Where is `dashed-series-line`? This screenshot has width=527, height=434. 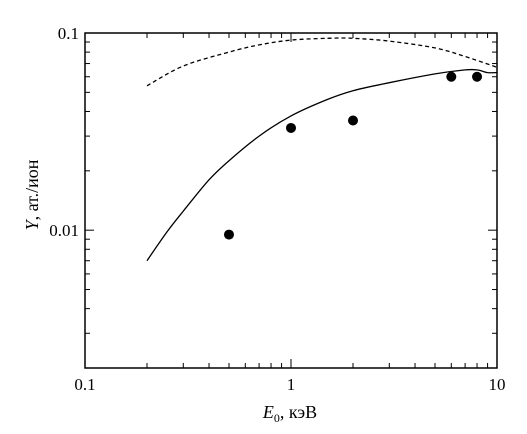 dashed-series-line is located at coordinates (322, 62).